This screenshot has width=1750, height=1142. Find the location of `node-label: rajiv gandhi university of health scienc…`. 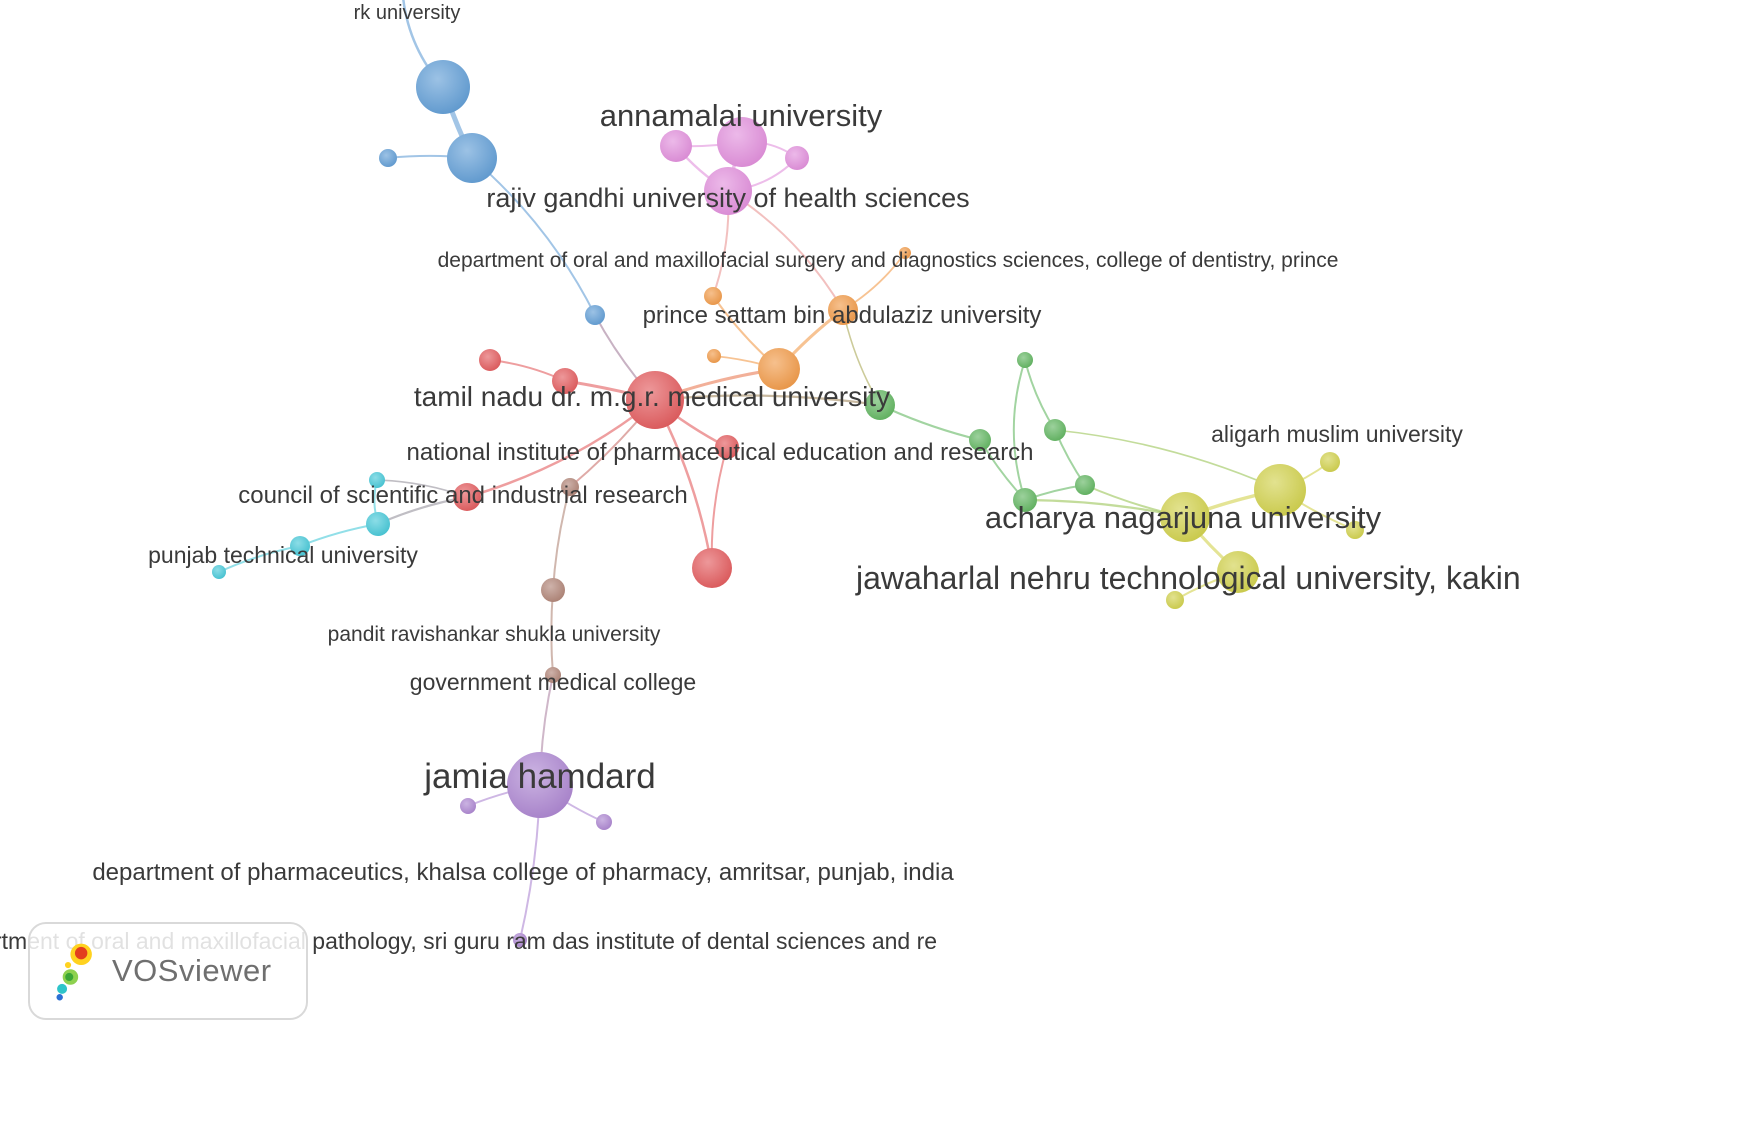

node-label: rajiv gandhi university of health scienc… is located at coordinates (727, 198).